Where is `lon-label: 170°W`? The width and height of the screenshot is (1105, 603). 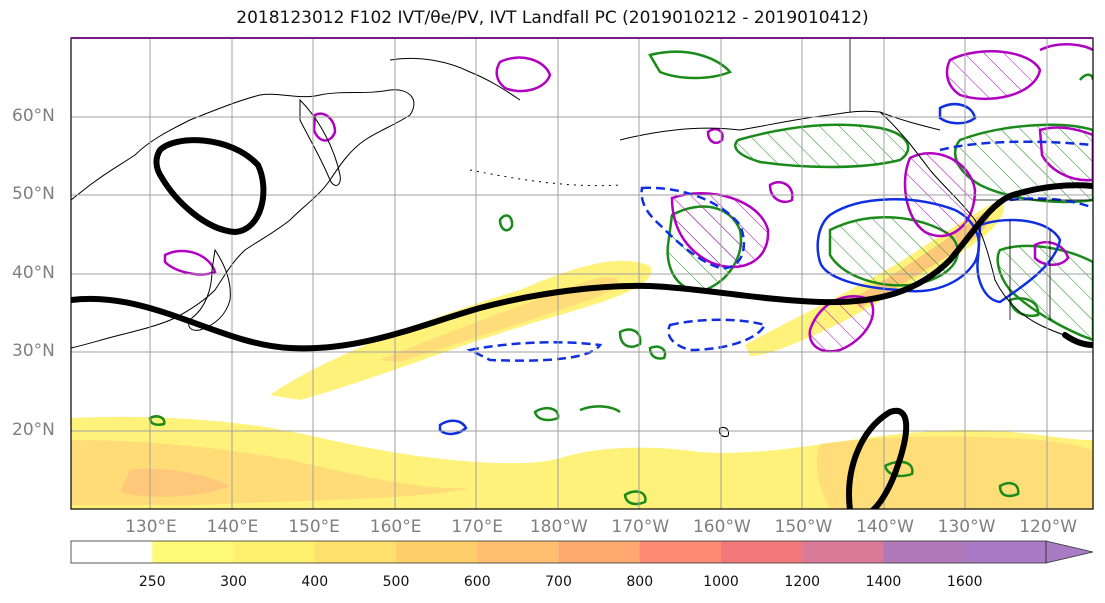
lon-label: 170°W is located at coordinates (640, 527).